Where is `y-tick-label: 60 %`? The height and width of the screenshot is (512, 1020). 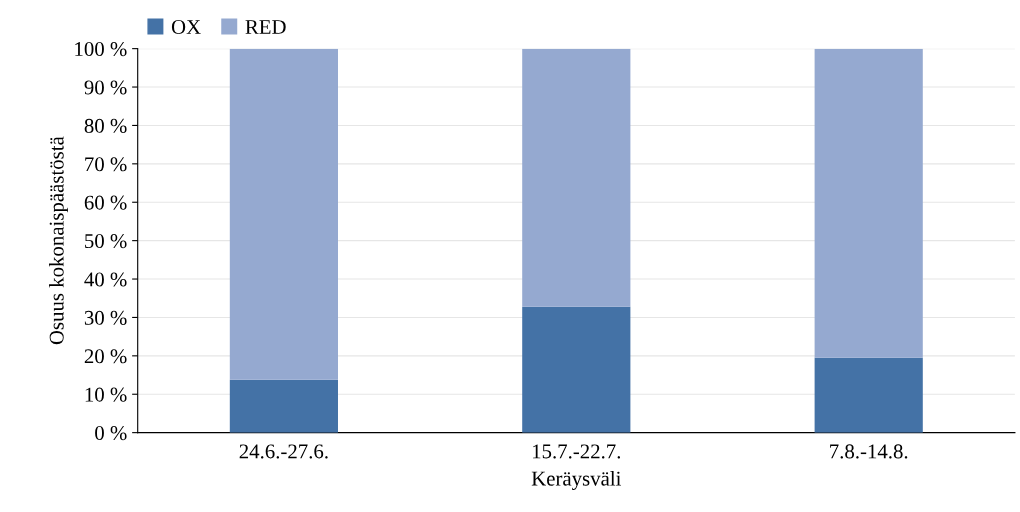 y-tick-label: 60 % is located at coordinates (105, 202).